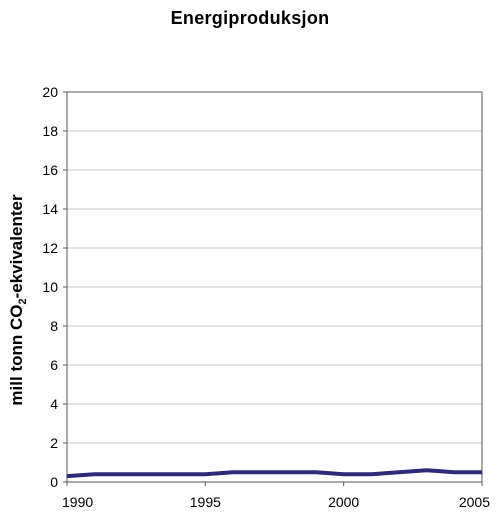 The width and height of the screenshot is (500, 518). I want to click on y-tick-label: 14, so click(50, 209).